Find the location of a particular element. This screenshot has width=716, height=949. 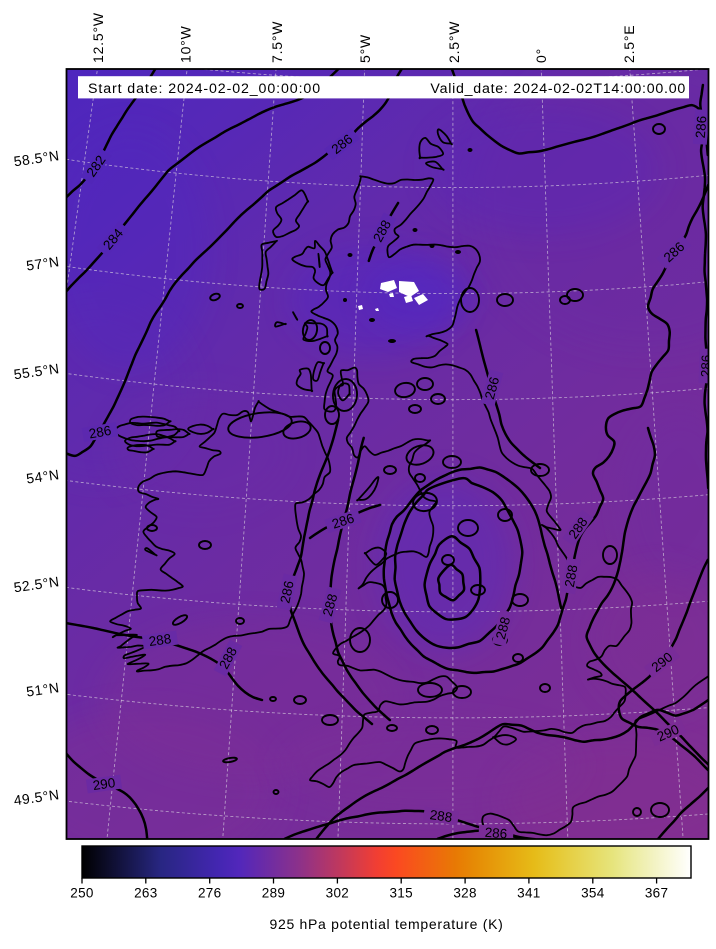

svg-text: 289 is located at coordinates (273, 893).